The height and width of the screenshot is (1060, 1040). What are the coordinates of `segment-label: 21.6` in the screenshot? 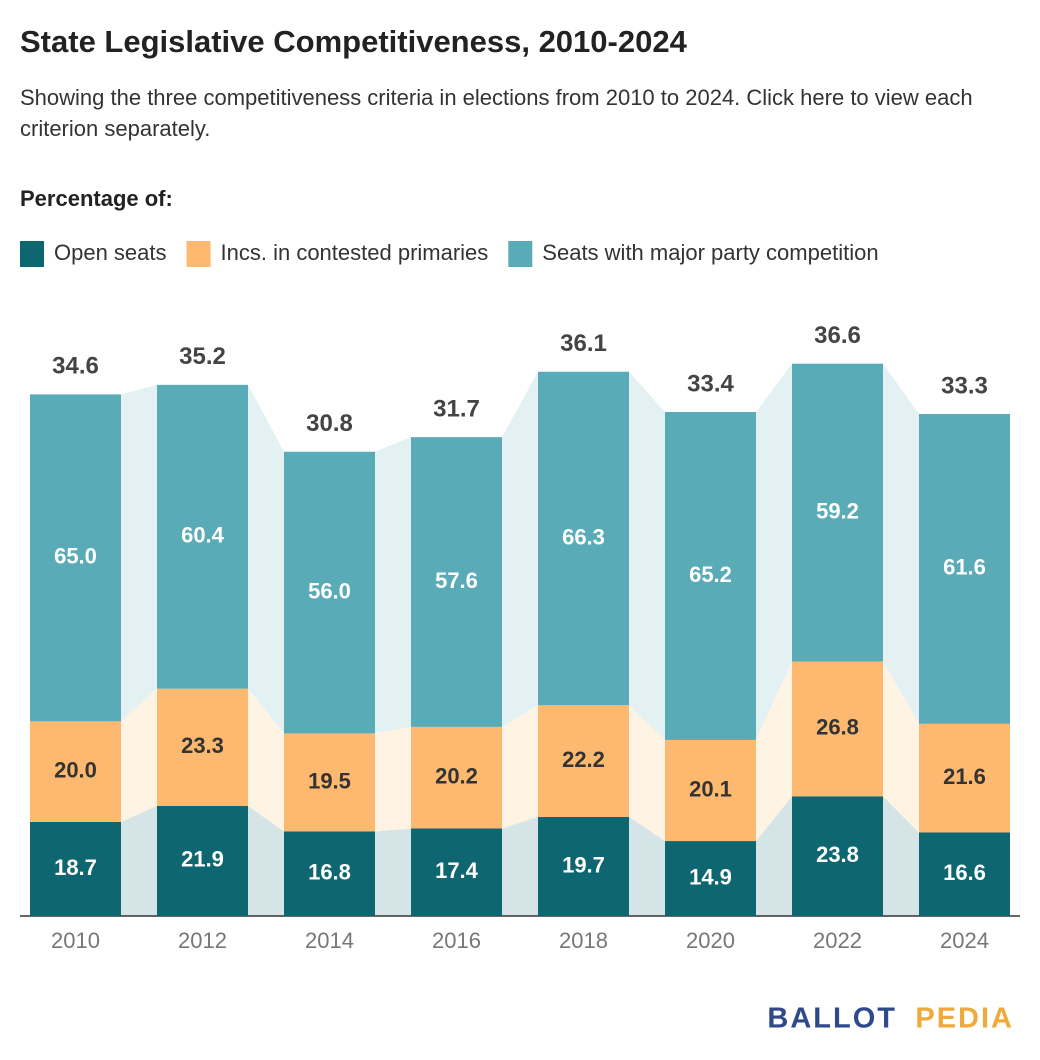 It's located at (964, 776).